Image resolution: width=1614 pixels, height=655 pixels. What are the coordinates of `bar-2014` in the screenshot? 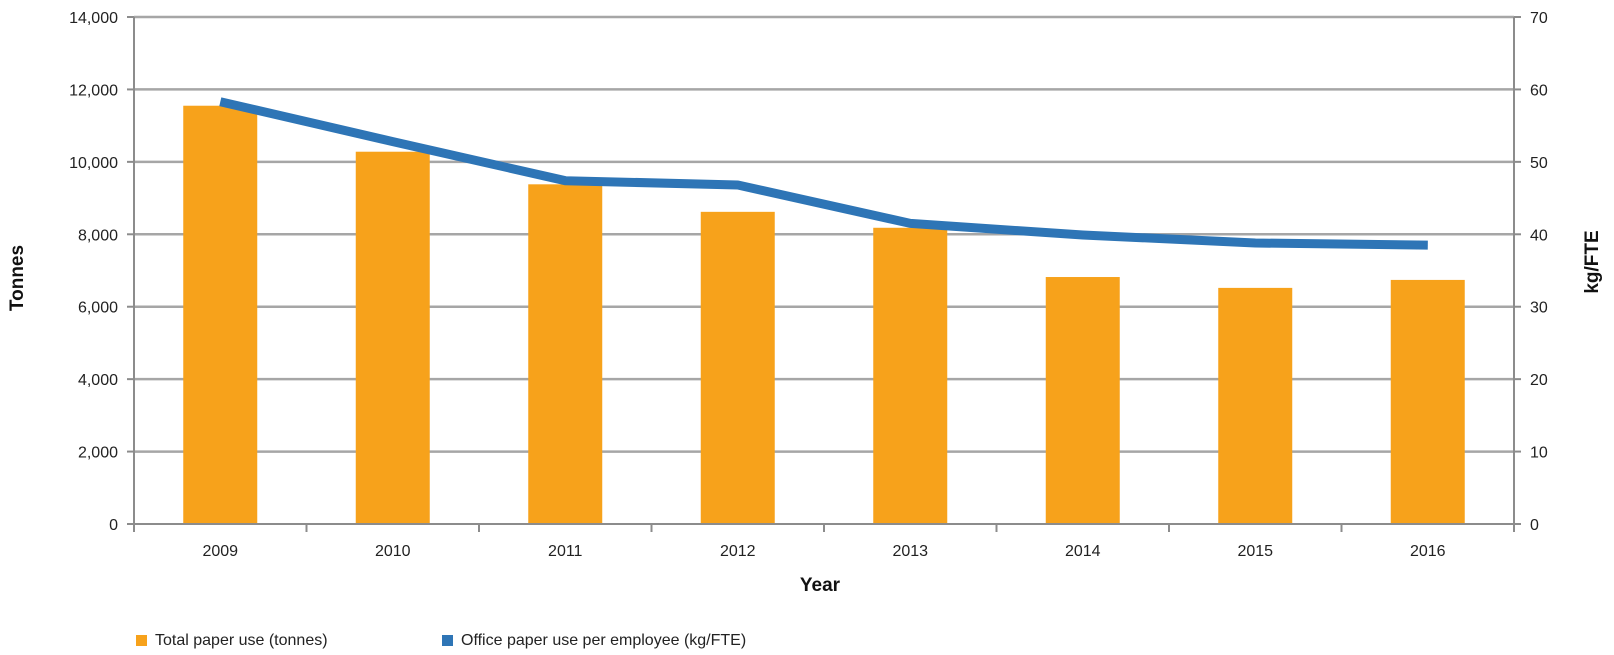 It's located at (1082, 400).